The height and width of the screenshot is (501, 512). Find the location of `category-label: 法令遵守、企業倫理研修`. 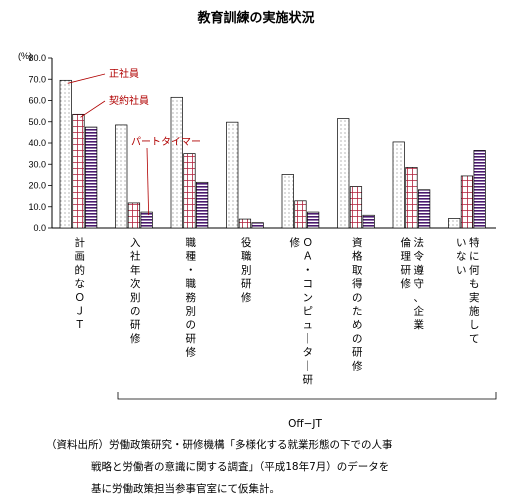

category-label: 法令遵守、企業倫理研修 is located at coordinates (413, 283).